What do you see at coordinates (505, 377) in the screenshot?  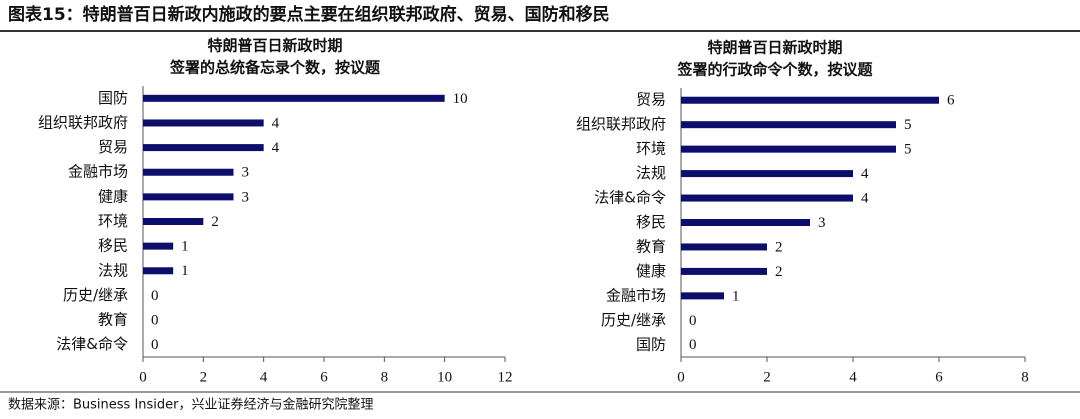 I see `x-tick-label: 12` at bounding box center [505, 377].